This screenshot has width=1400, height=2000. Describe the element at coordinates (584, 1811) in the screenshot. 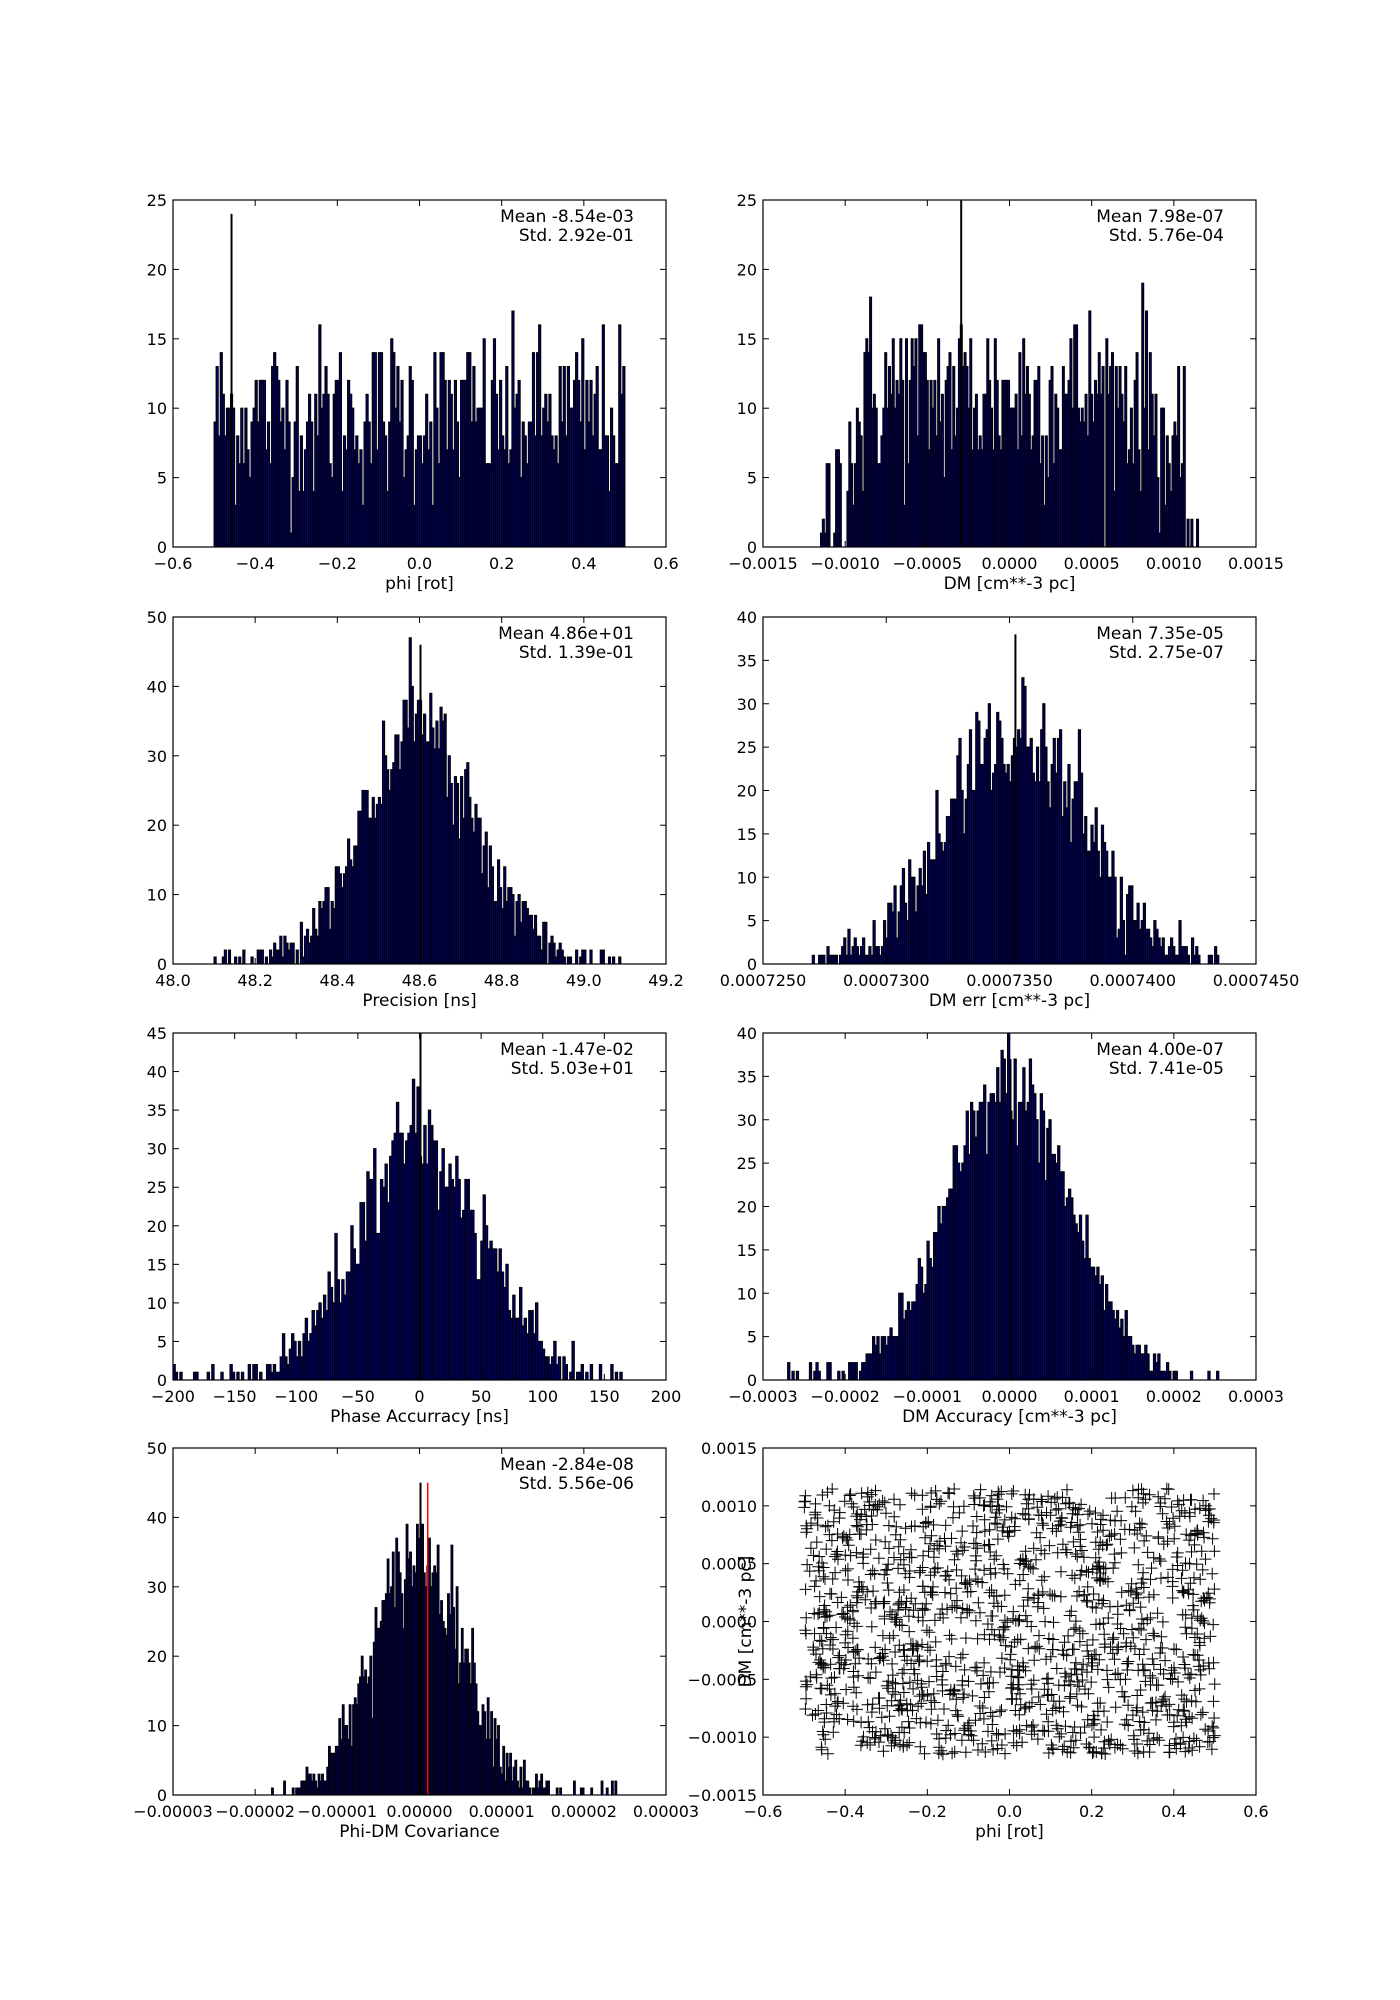

I see `x-tick-label: 0.00002` at that location.